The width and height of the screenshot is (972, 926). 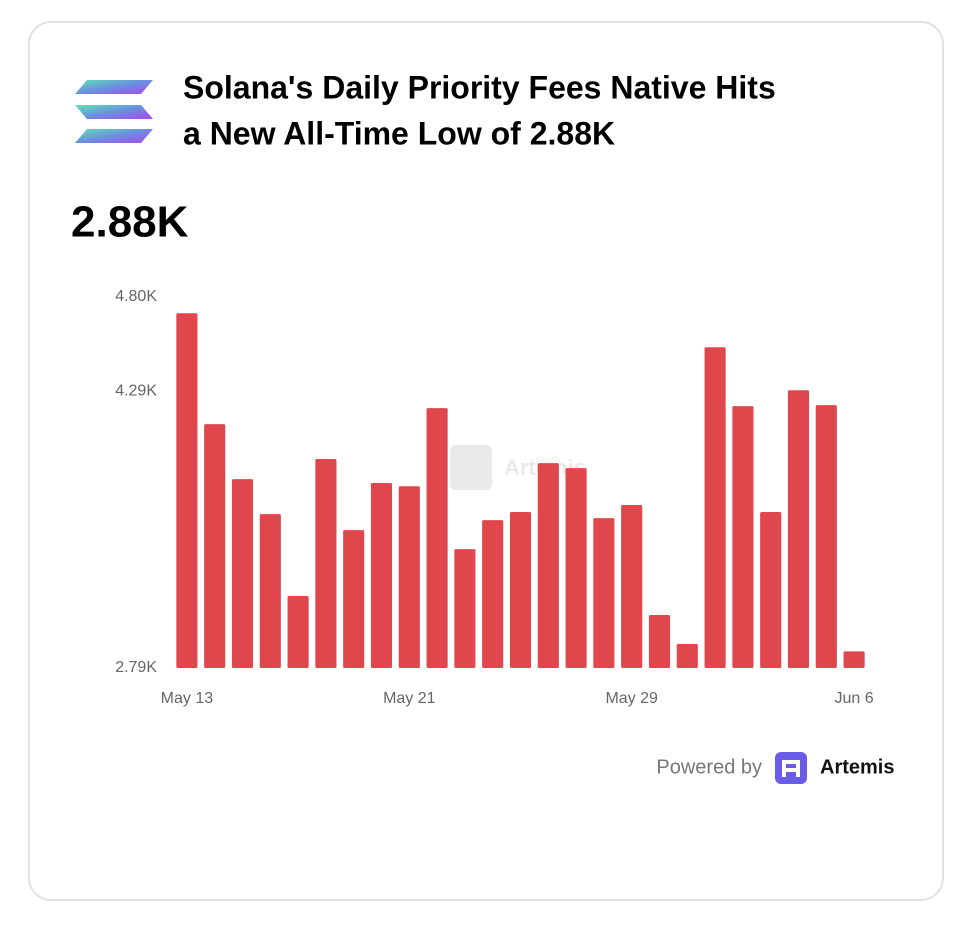 I want to click on y-tick-label: 4.80K, so click(x=136, y=296).